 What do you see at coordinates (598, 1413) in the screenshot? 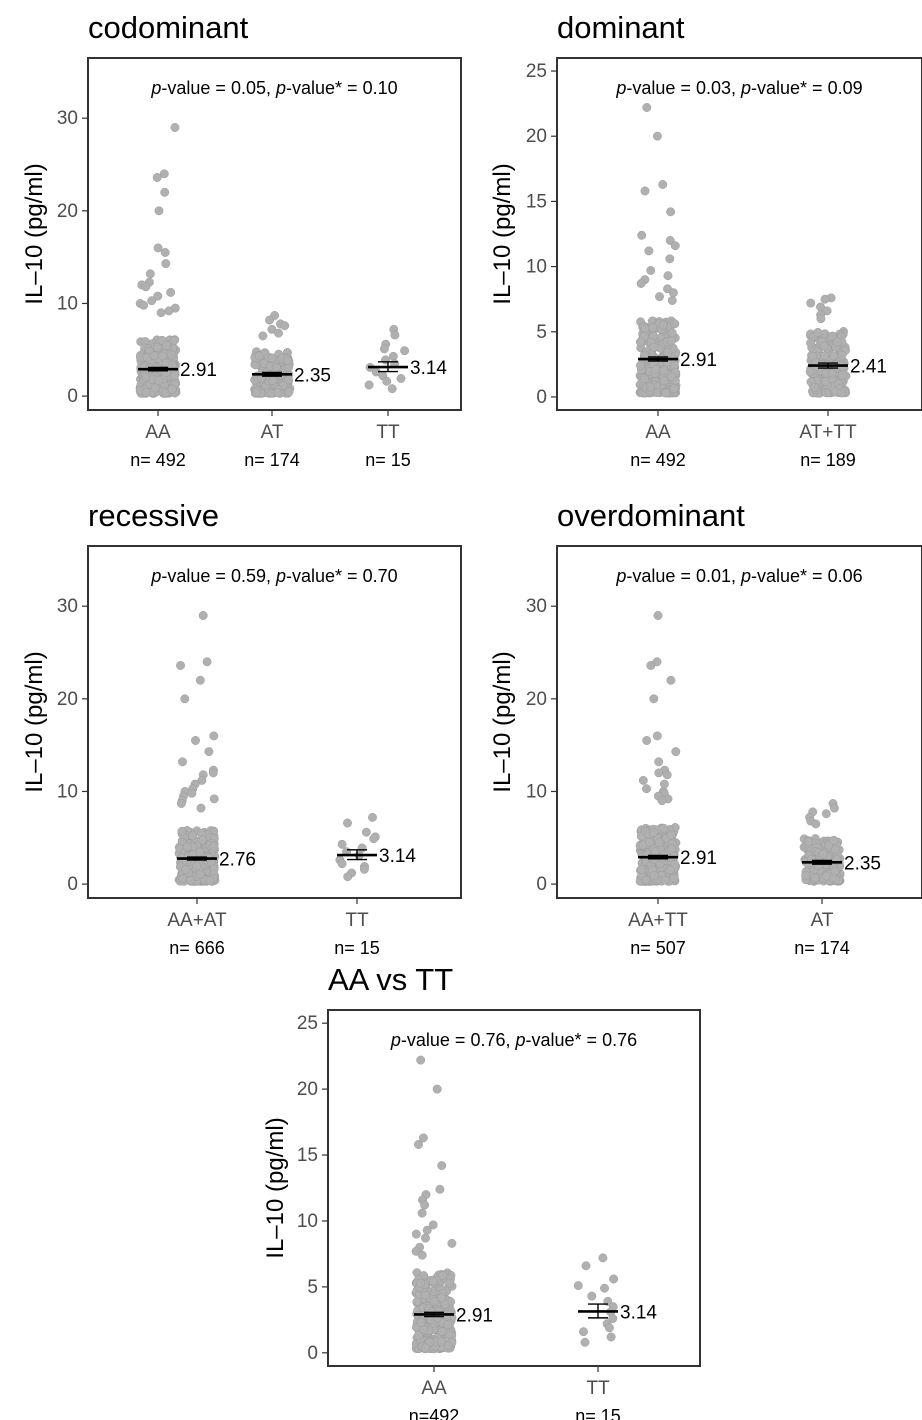
I see `n-label: n= 15` at bounding box center [598, 1413].